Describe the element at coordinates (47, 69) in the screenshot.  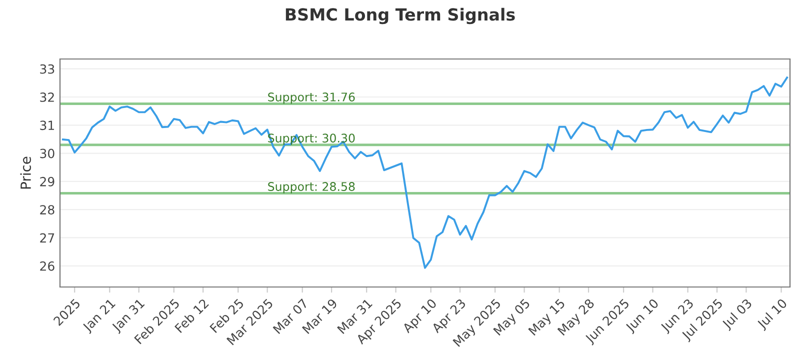
I see `y-tick-label: 33` at that location.